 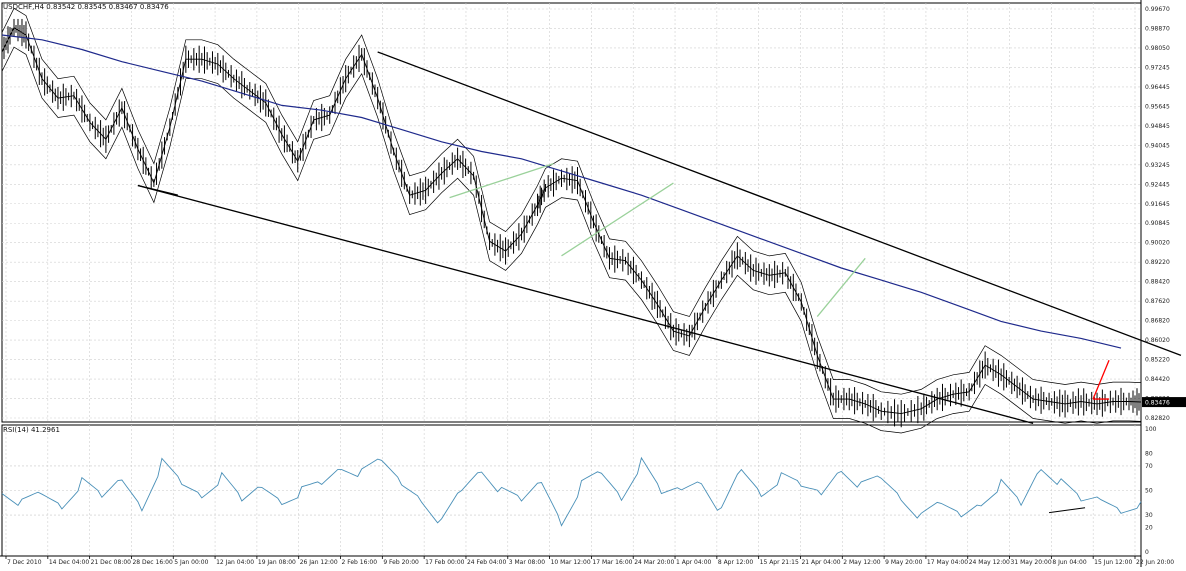 I want to click on price-tick-label: 0.85220, so click(x=1157, y=360).